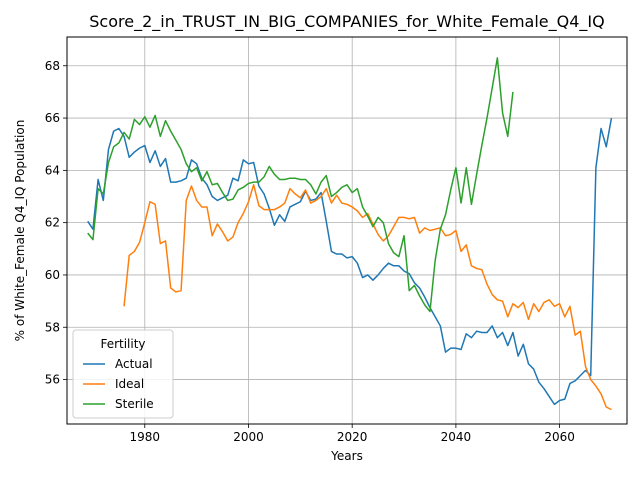 The image size is (640, 480). I want to click on y-tick-label: 68, so click(52, 66).